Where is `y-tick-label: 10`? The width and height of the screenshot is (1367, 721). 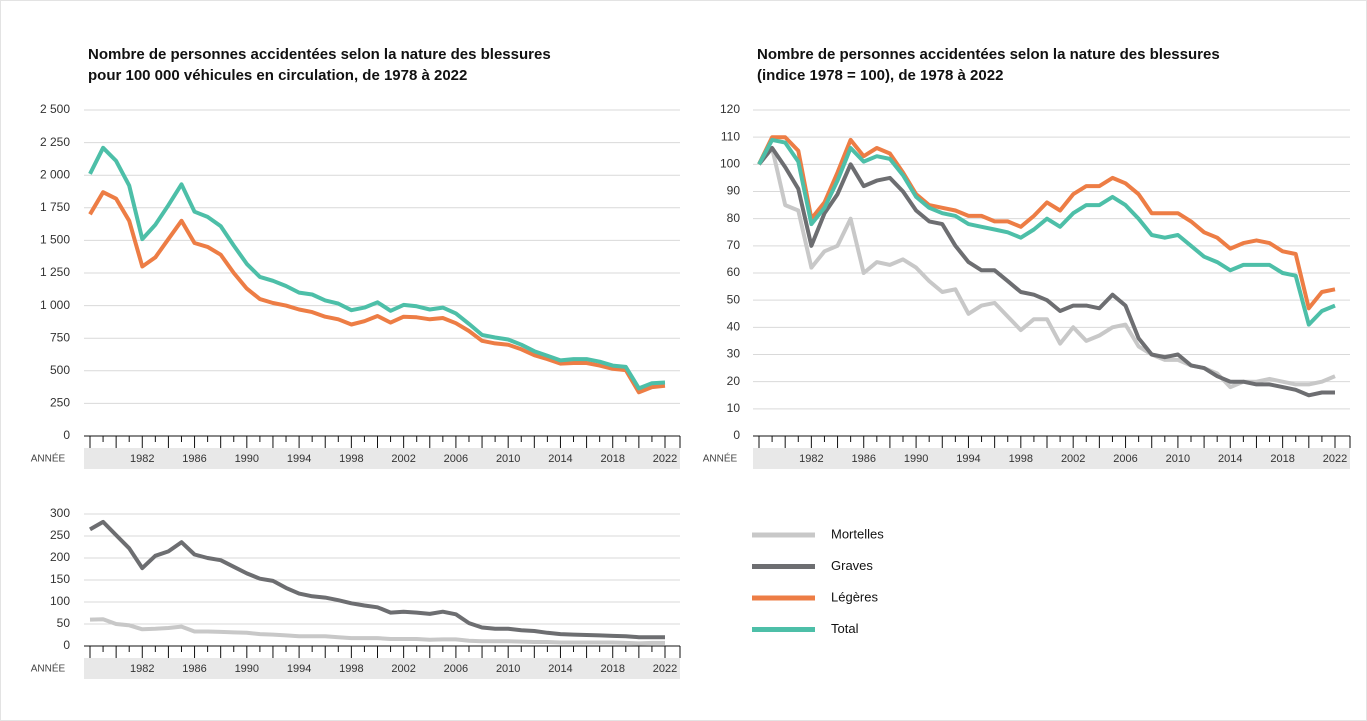 y-tick-label: 10 is located at coordinates (734, 408).